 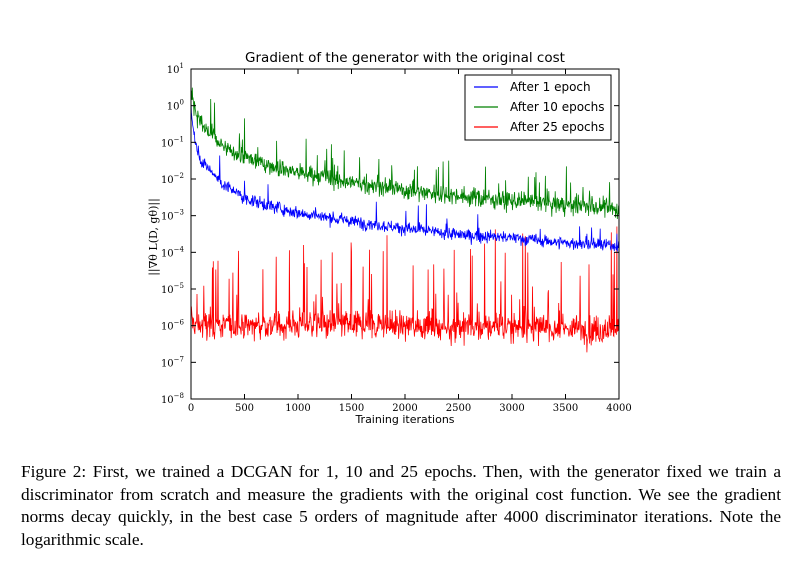 What do you see at coordinates (173, 326) in the screenshot?
I see `y-tick-label: 10⁻⁶` at bounding box center [173, 326].